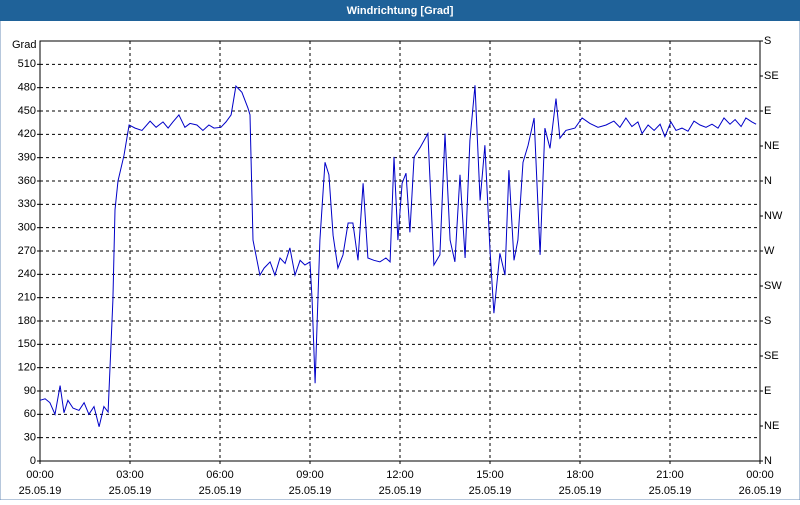 The height and width of the screenshot is (505, 800). I want to click on y-tick-label: 150, so click(27, 344).